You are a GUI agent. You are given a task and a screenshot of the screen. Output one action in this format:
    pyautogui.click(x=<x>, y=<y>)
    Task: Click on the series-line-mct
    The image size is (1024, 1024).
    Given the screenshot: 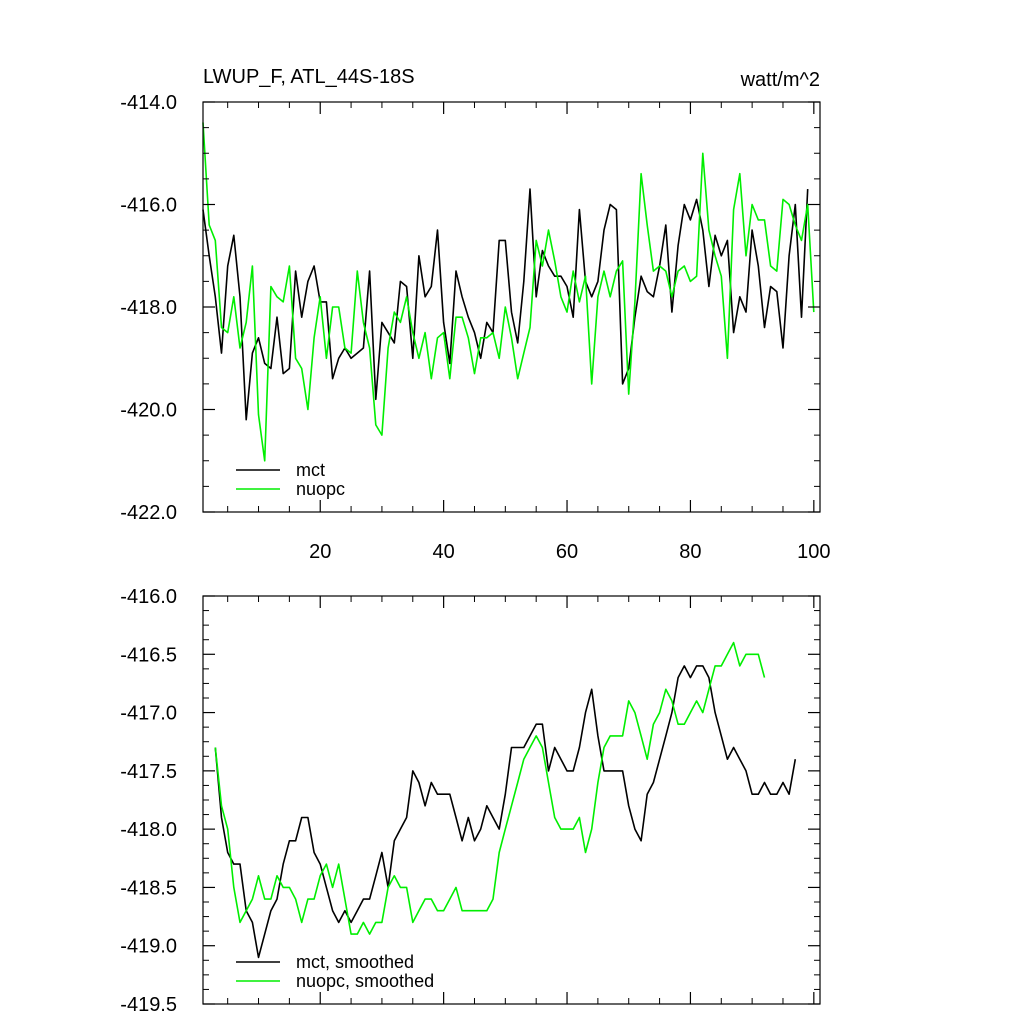 What is the action you would take?
    pyautogui.click(x=505, y=304)
    